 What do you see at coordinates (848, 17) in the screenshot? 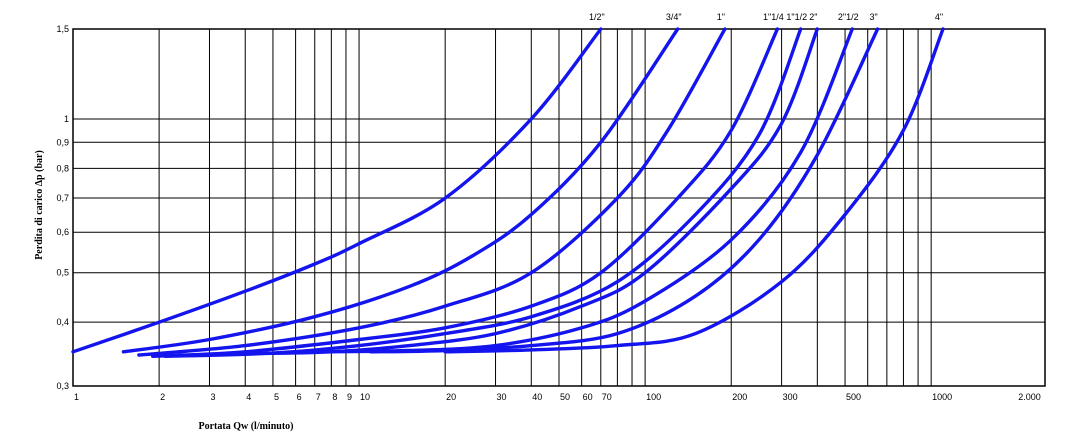
I see `series-label: 2"1/2` at bounding box center [848, 17].